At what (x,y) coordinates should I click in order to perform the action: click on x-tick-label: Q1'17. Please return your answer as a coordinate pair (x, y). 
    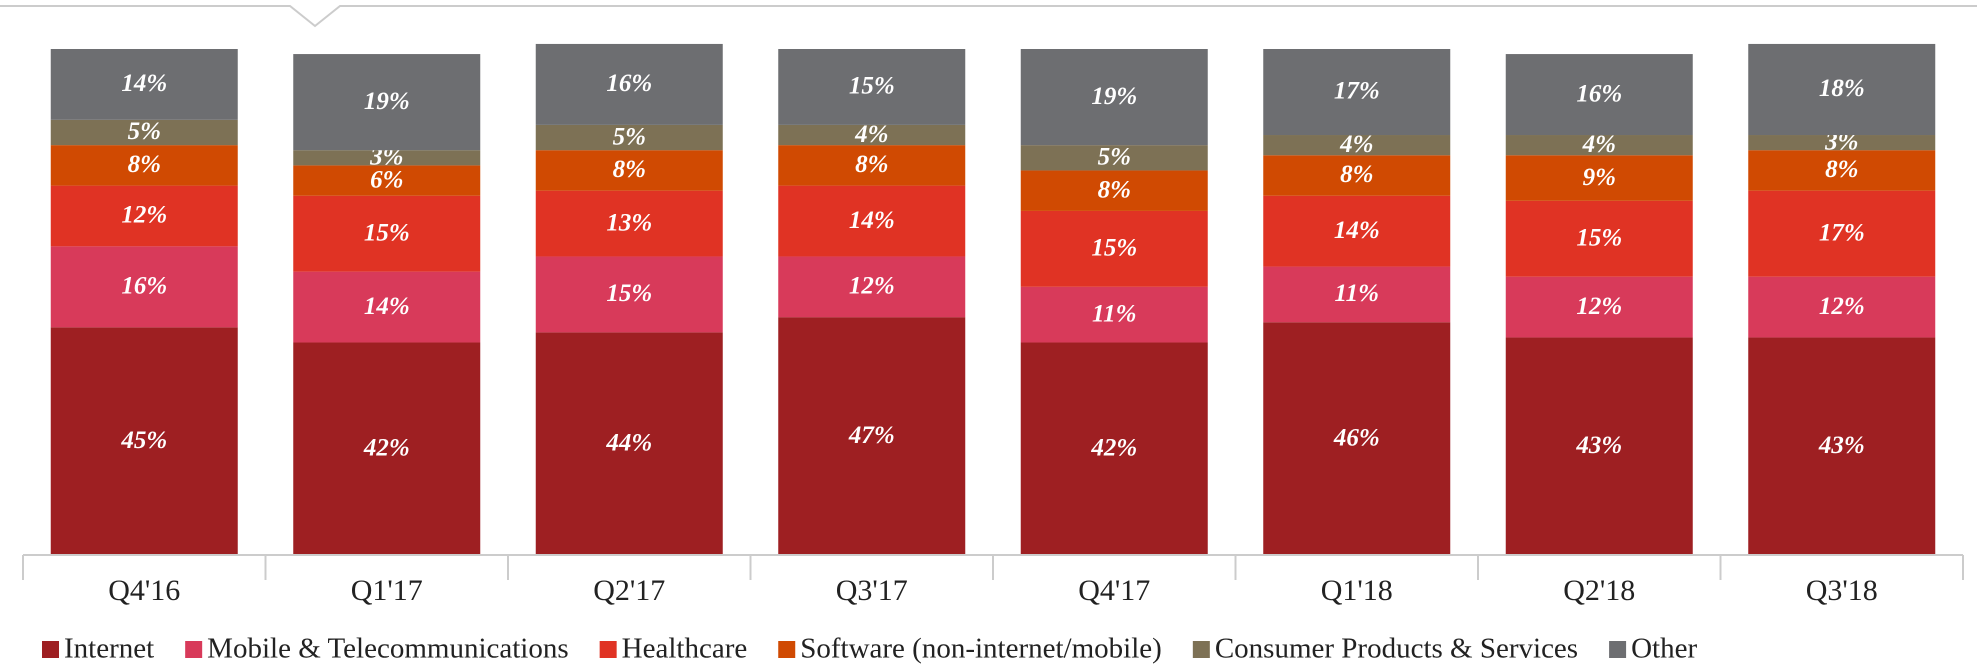
    Looking at the image, I should click on (387, 590).